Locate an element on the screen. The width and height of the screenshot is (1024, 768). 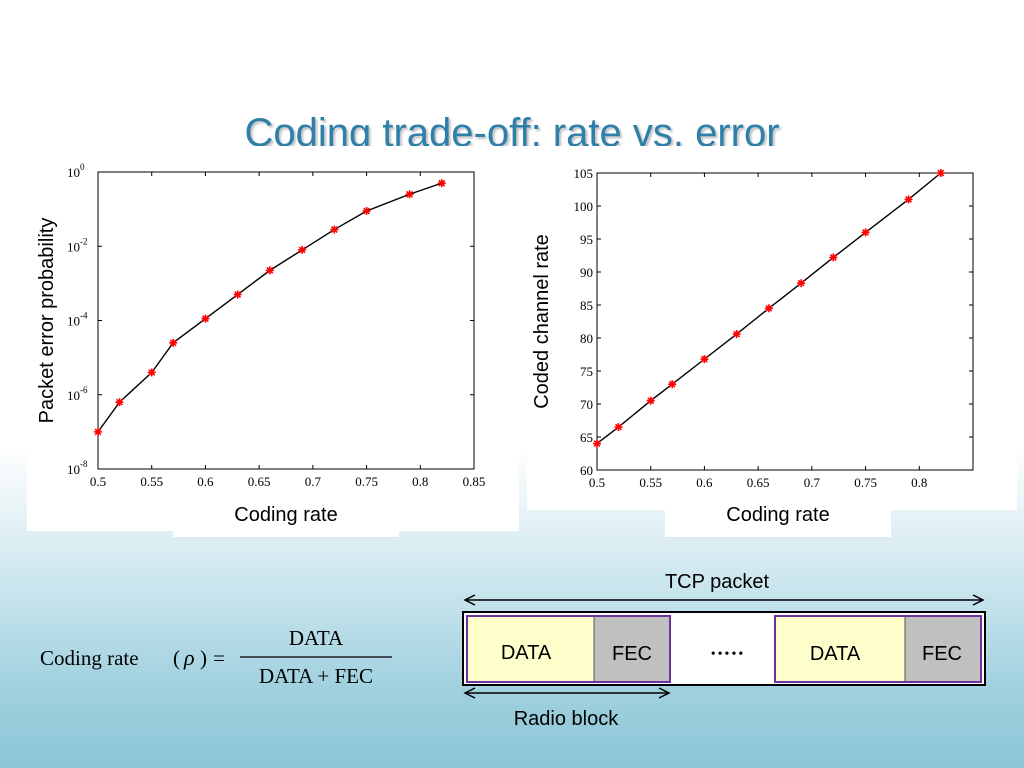
right-y-tick-label: 90 is located at coordinates (586, 272).